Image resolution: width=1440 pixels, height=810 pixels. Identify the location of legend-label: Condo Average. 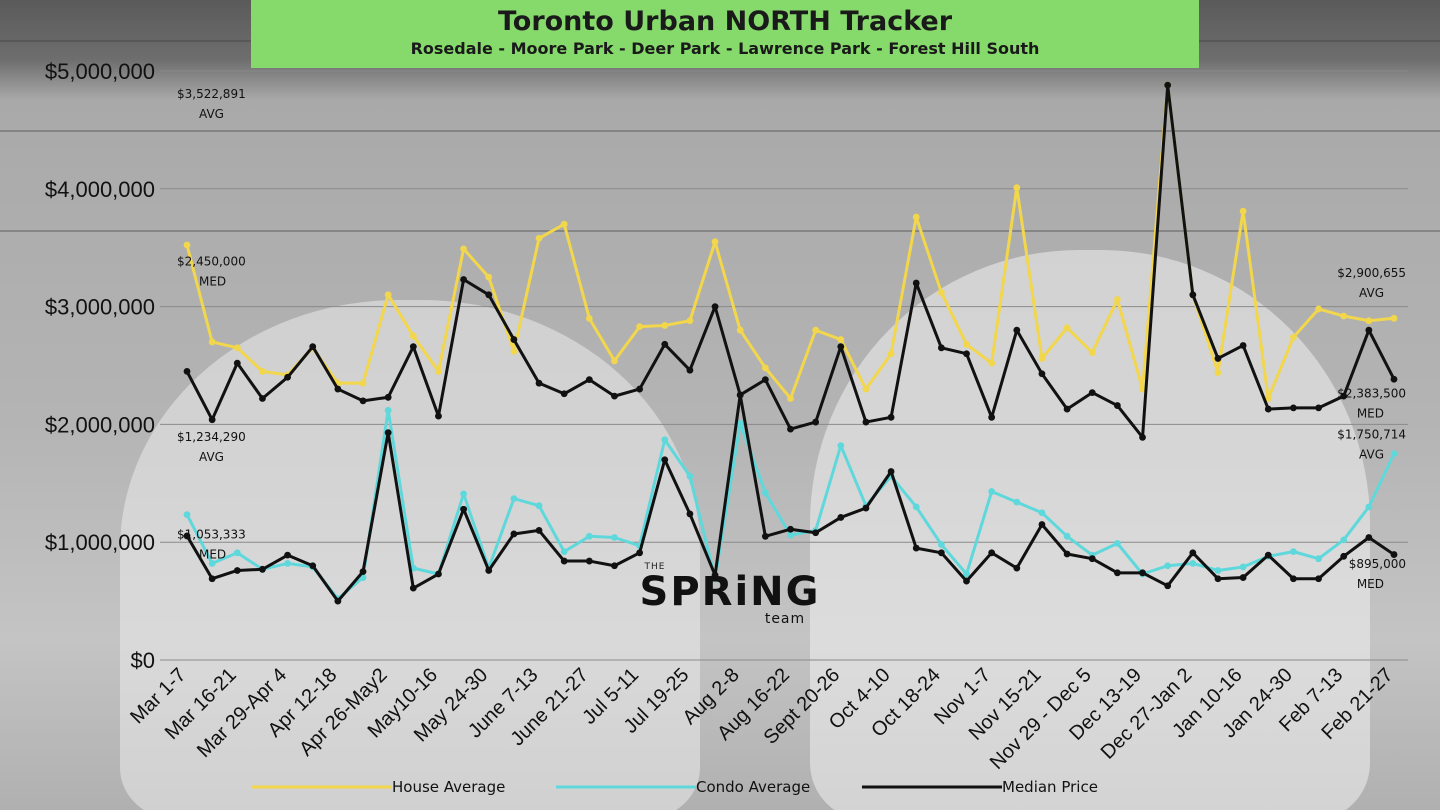
(753, 787).